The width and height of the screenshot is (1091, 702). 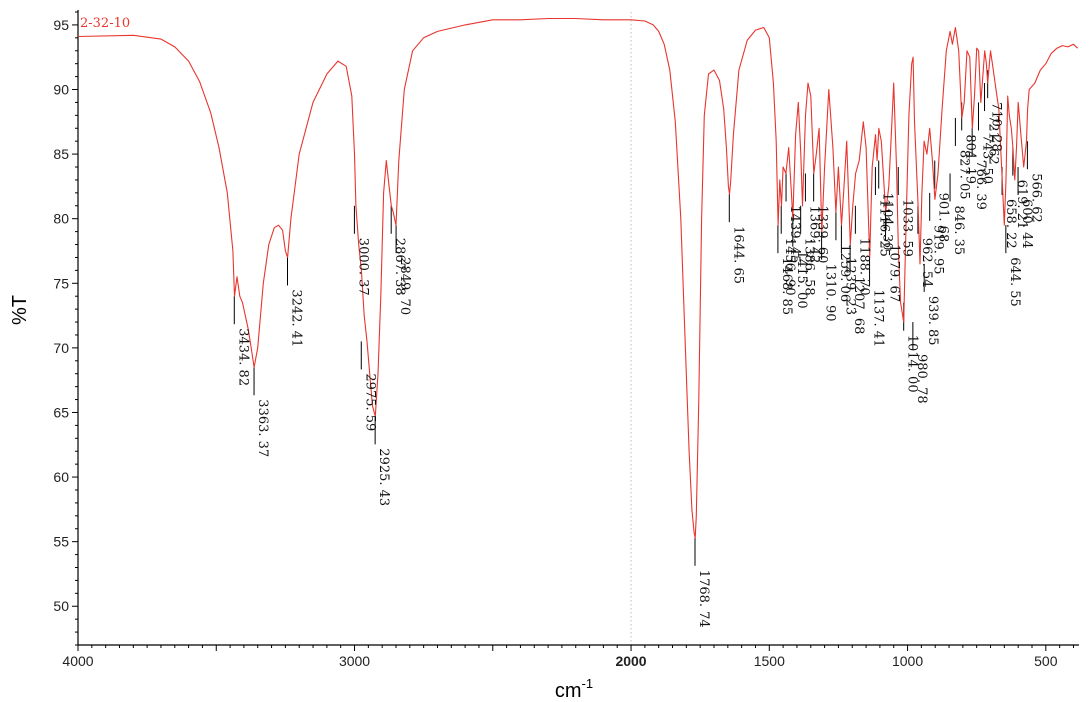 What do you see at coordinates (801, 280) in the screenshot?
I see `peak-label: 1415. 00` at bounding box center [801, 280].